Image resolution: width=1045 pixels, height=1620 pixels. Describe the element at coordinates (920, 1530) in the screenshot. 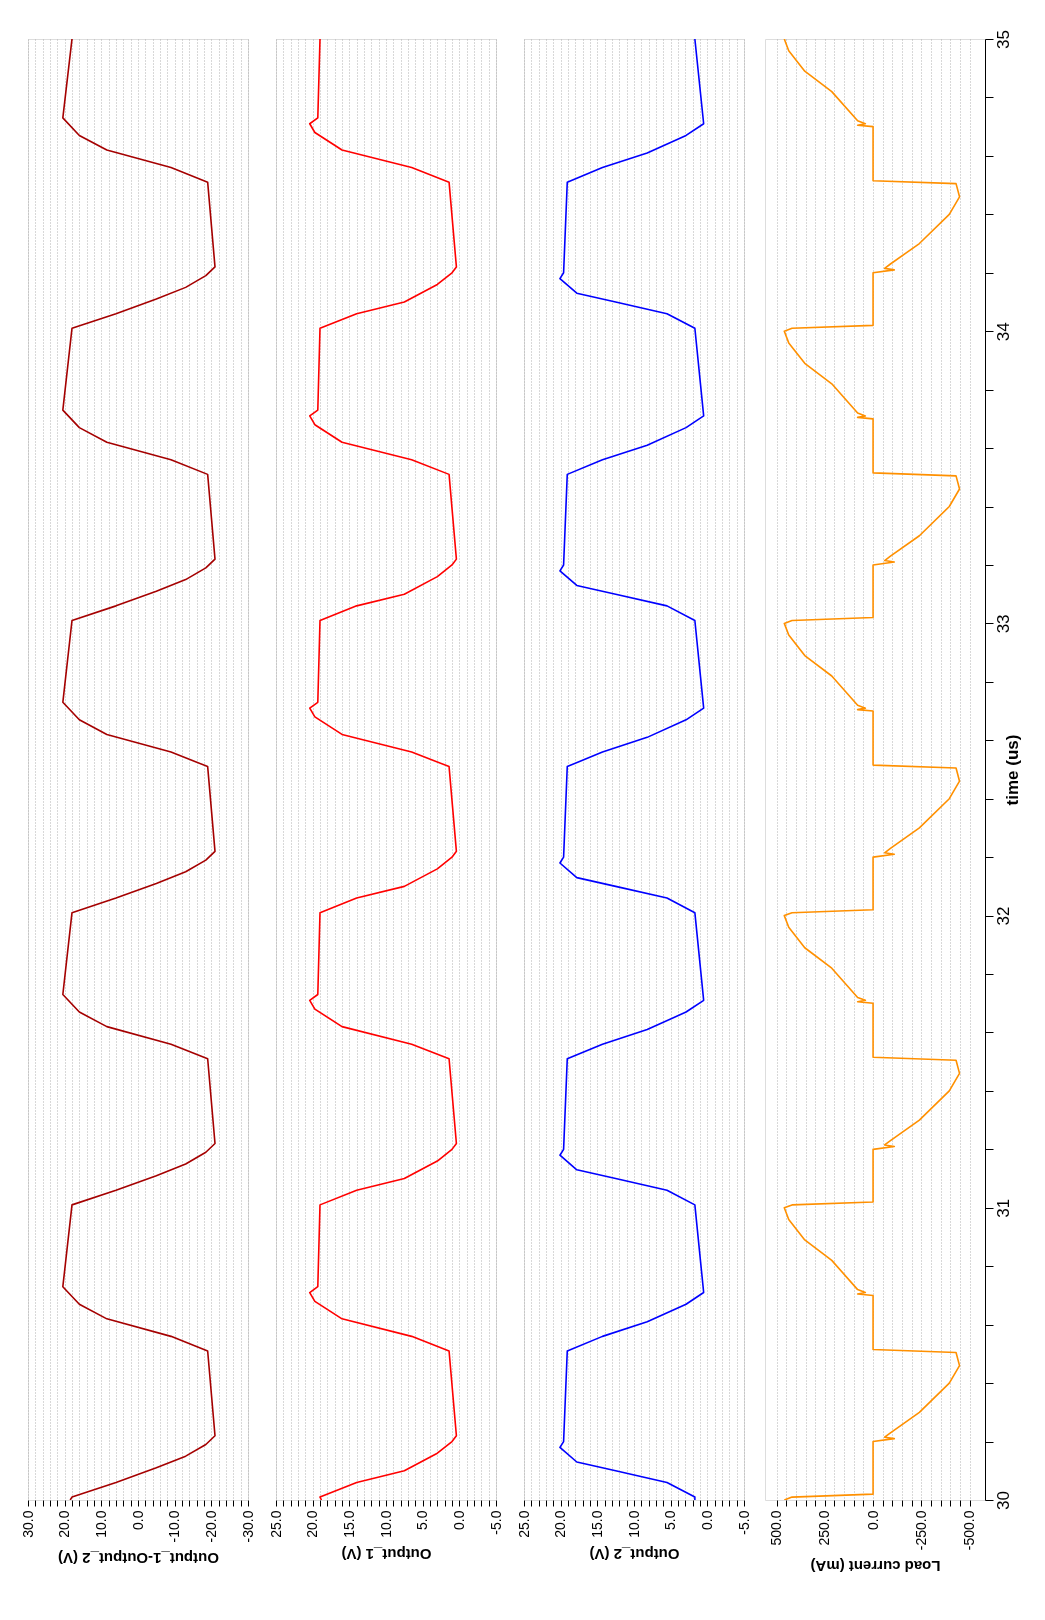

I see `x-tick-label: -250.0` at that location.